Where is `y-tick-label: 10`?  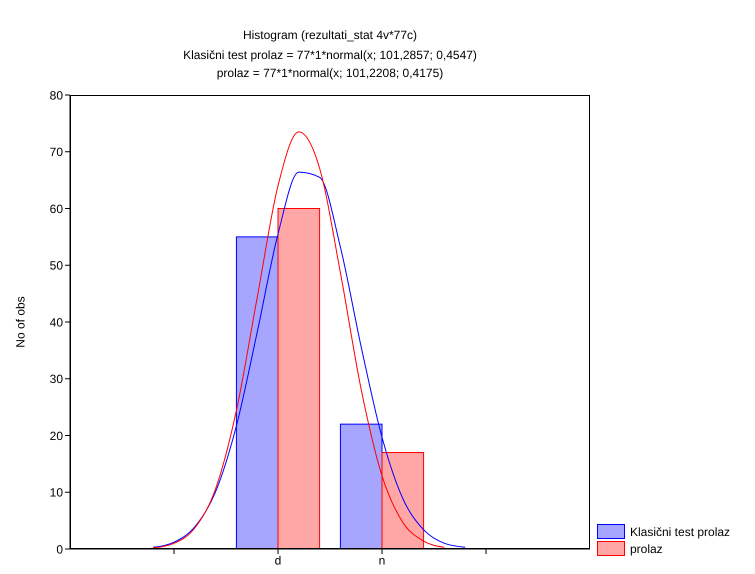 y-tick-label: 10 is located at coordinates (57, 493).